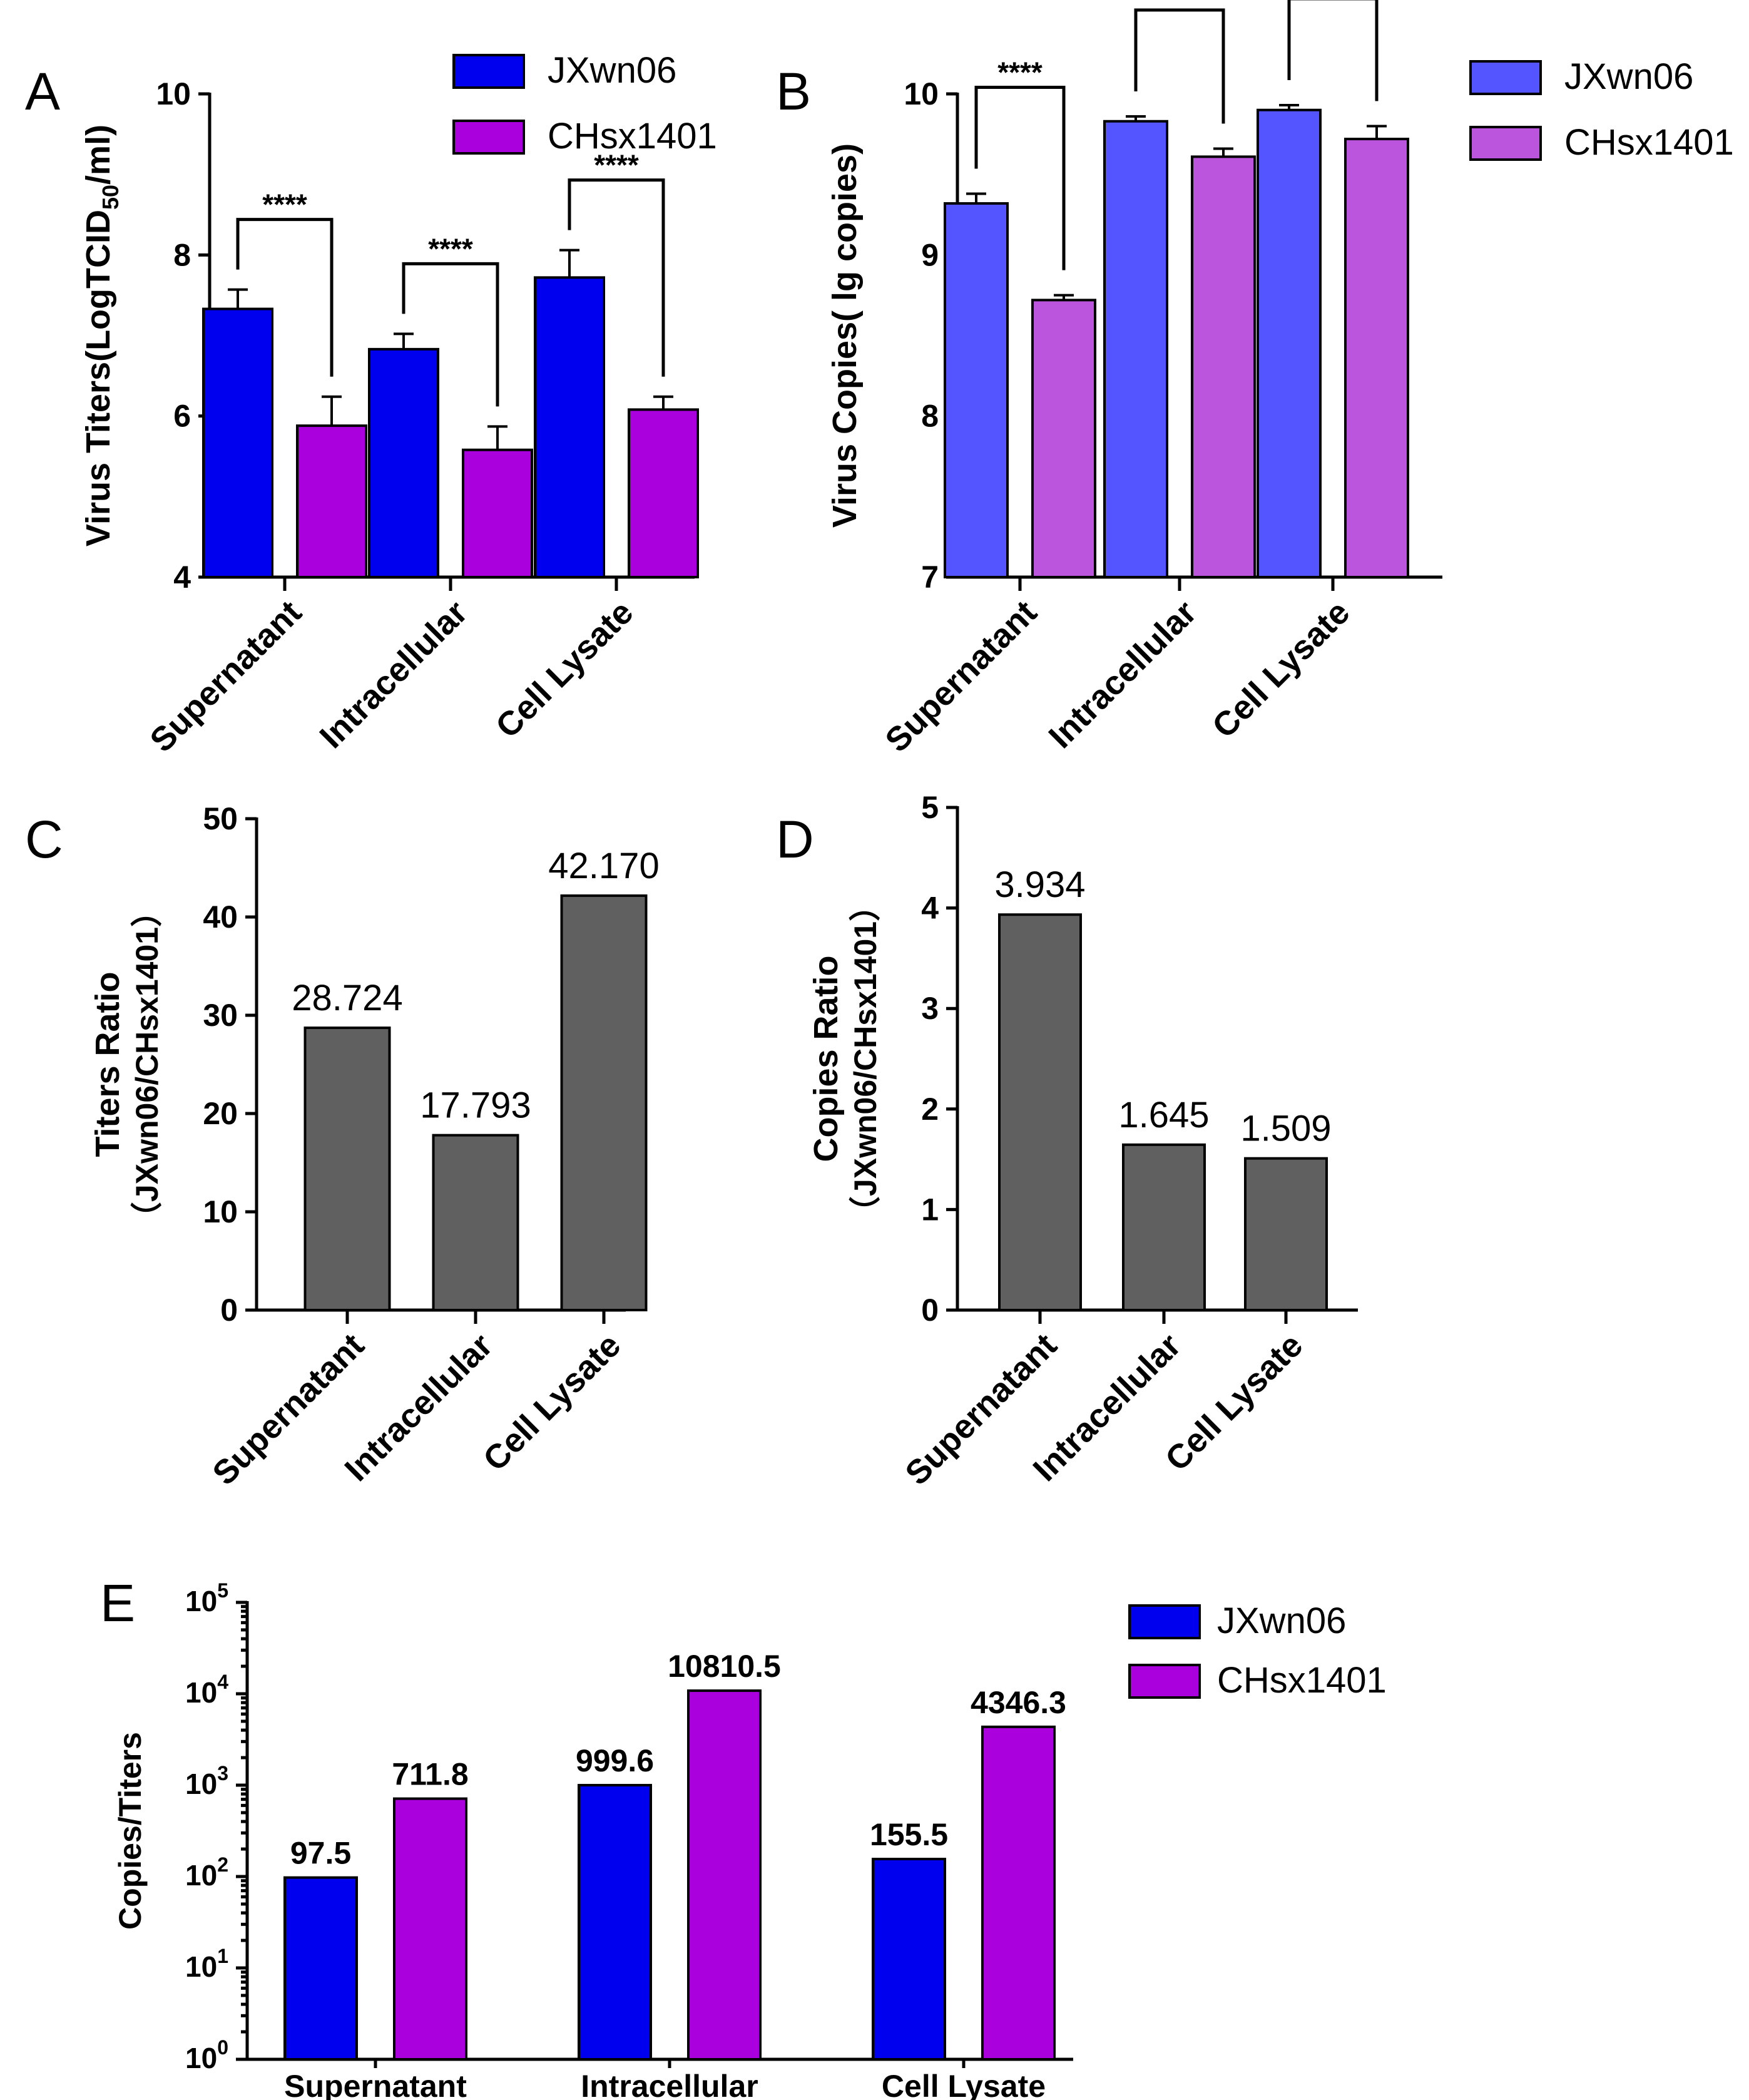  What do you see at coordinates (930, 577) in the screenshot?
I see `y-tick-label: 7` at bounding box center [930, 577].